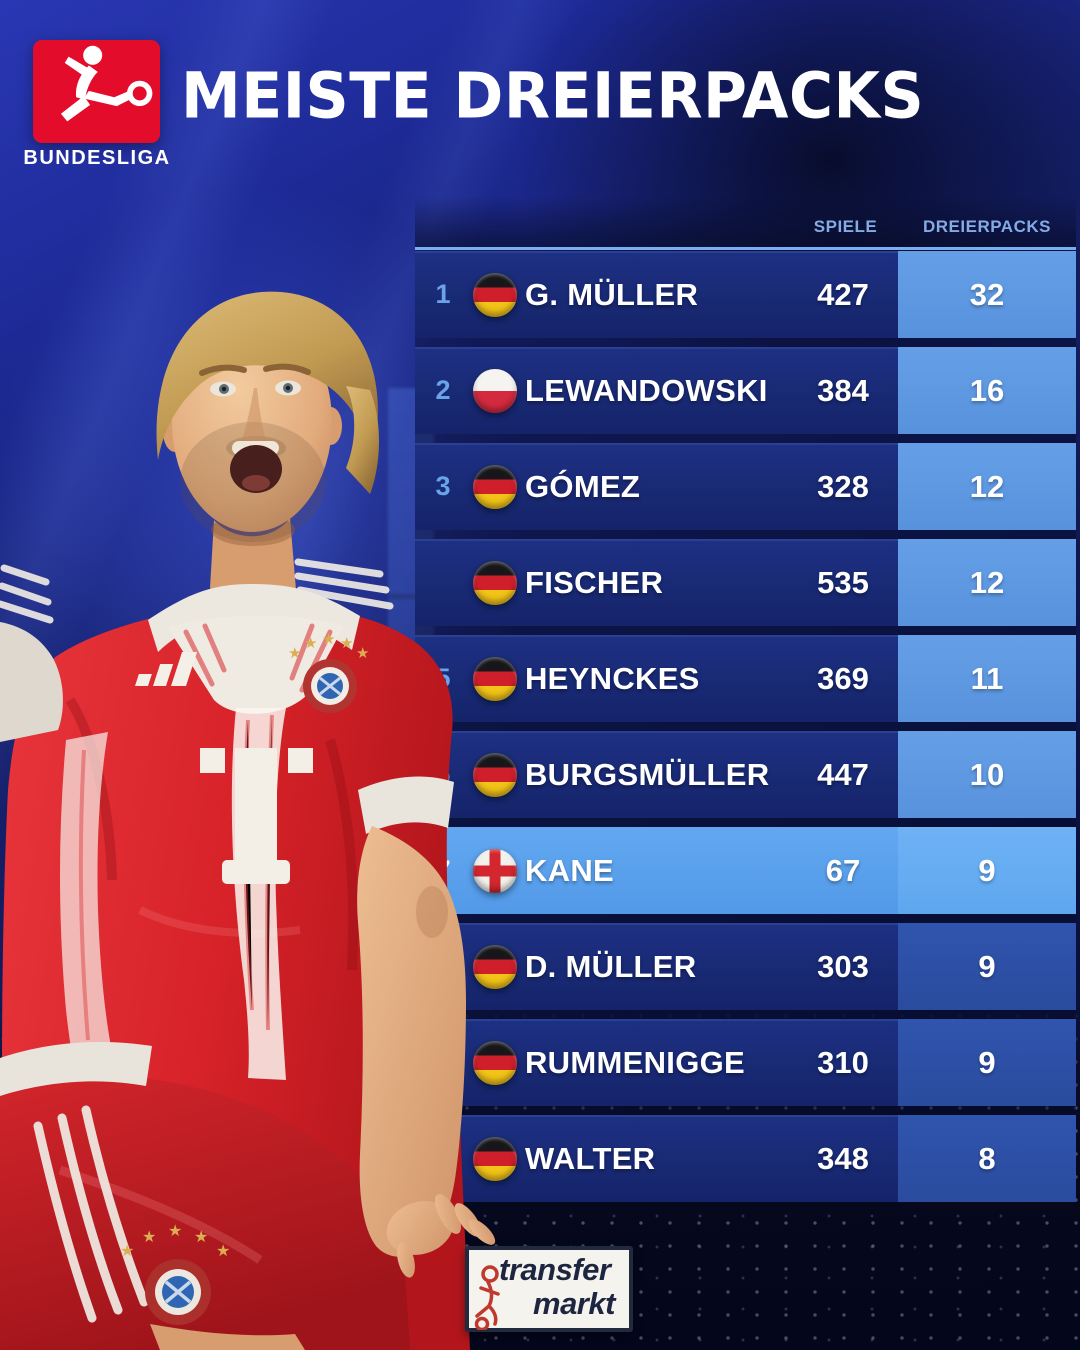 The width and height of the screenshot is (1080, 1350). What do you see at coordinates (843, 390) in the screenshot?
I see `games-value: 384` at bounding box center [843, 390].